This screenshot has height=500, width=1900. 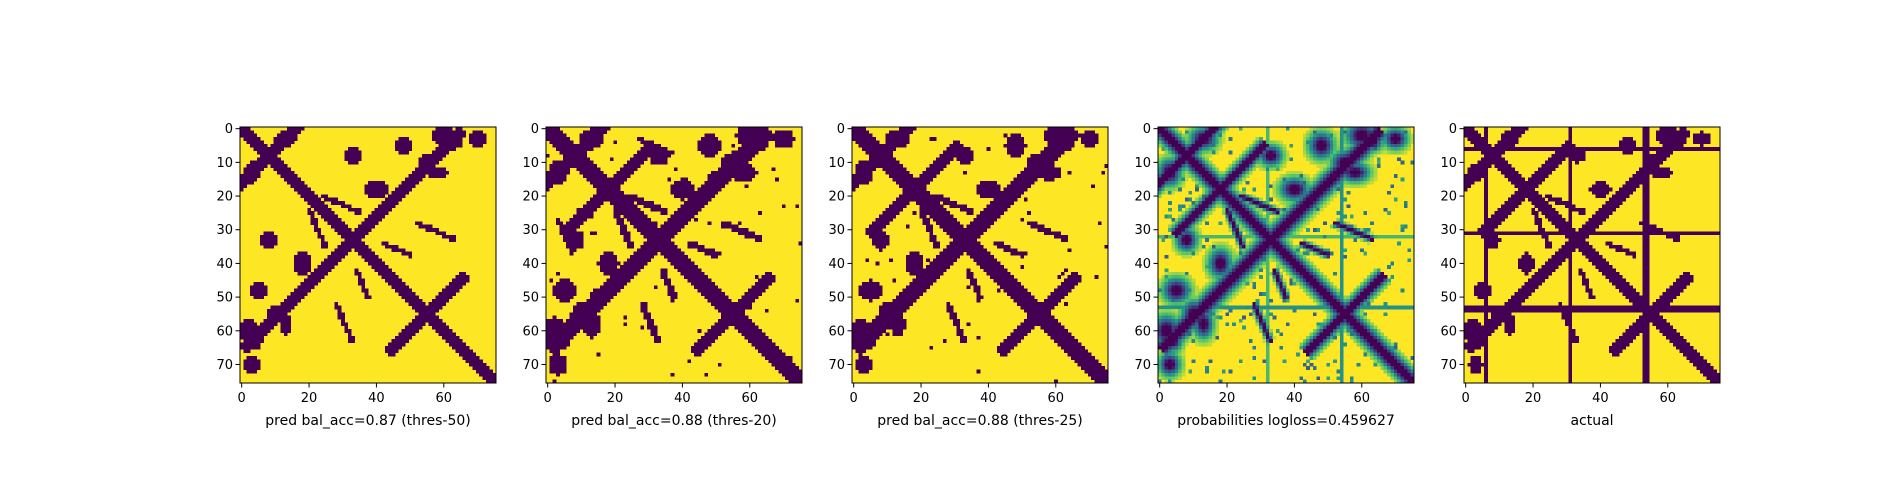 What do you see at coordinates (368, 255) in the screenshot?
I see `heatmap-cells` at bounding box center [368, 255].